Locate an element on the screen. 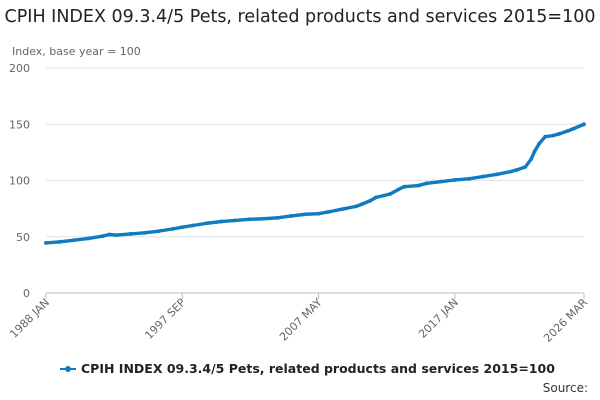 This screenshot has width=600, height=400. x-tick-label: 1988 JAN is located at coordinates (29, 318).